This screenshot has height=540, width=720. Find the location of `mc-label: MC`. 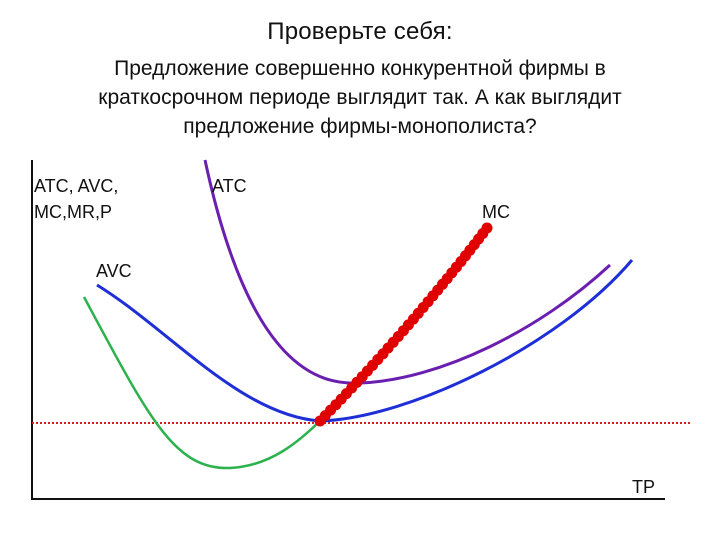

mc-label: MC is located at coordinates (496, 212).